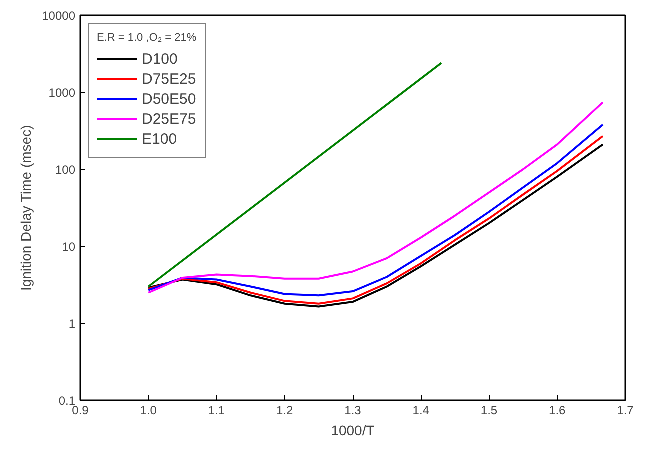 This screenshot has height=462, width=658. I want to click on y-tick-label: 100, so click(65, 170).